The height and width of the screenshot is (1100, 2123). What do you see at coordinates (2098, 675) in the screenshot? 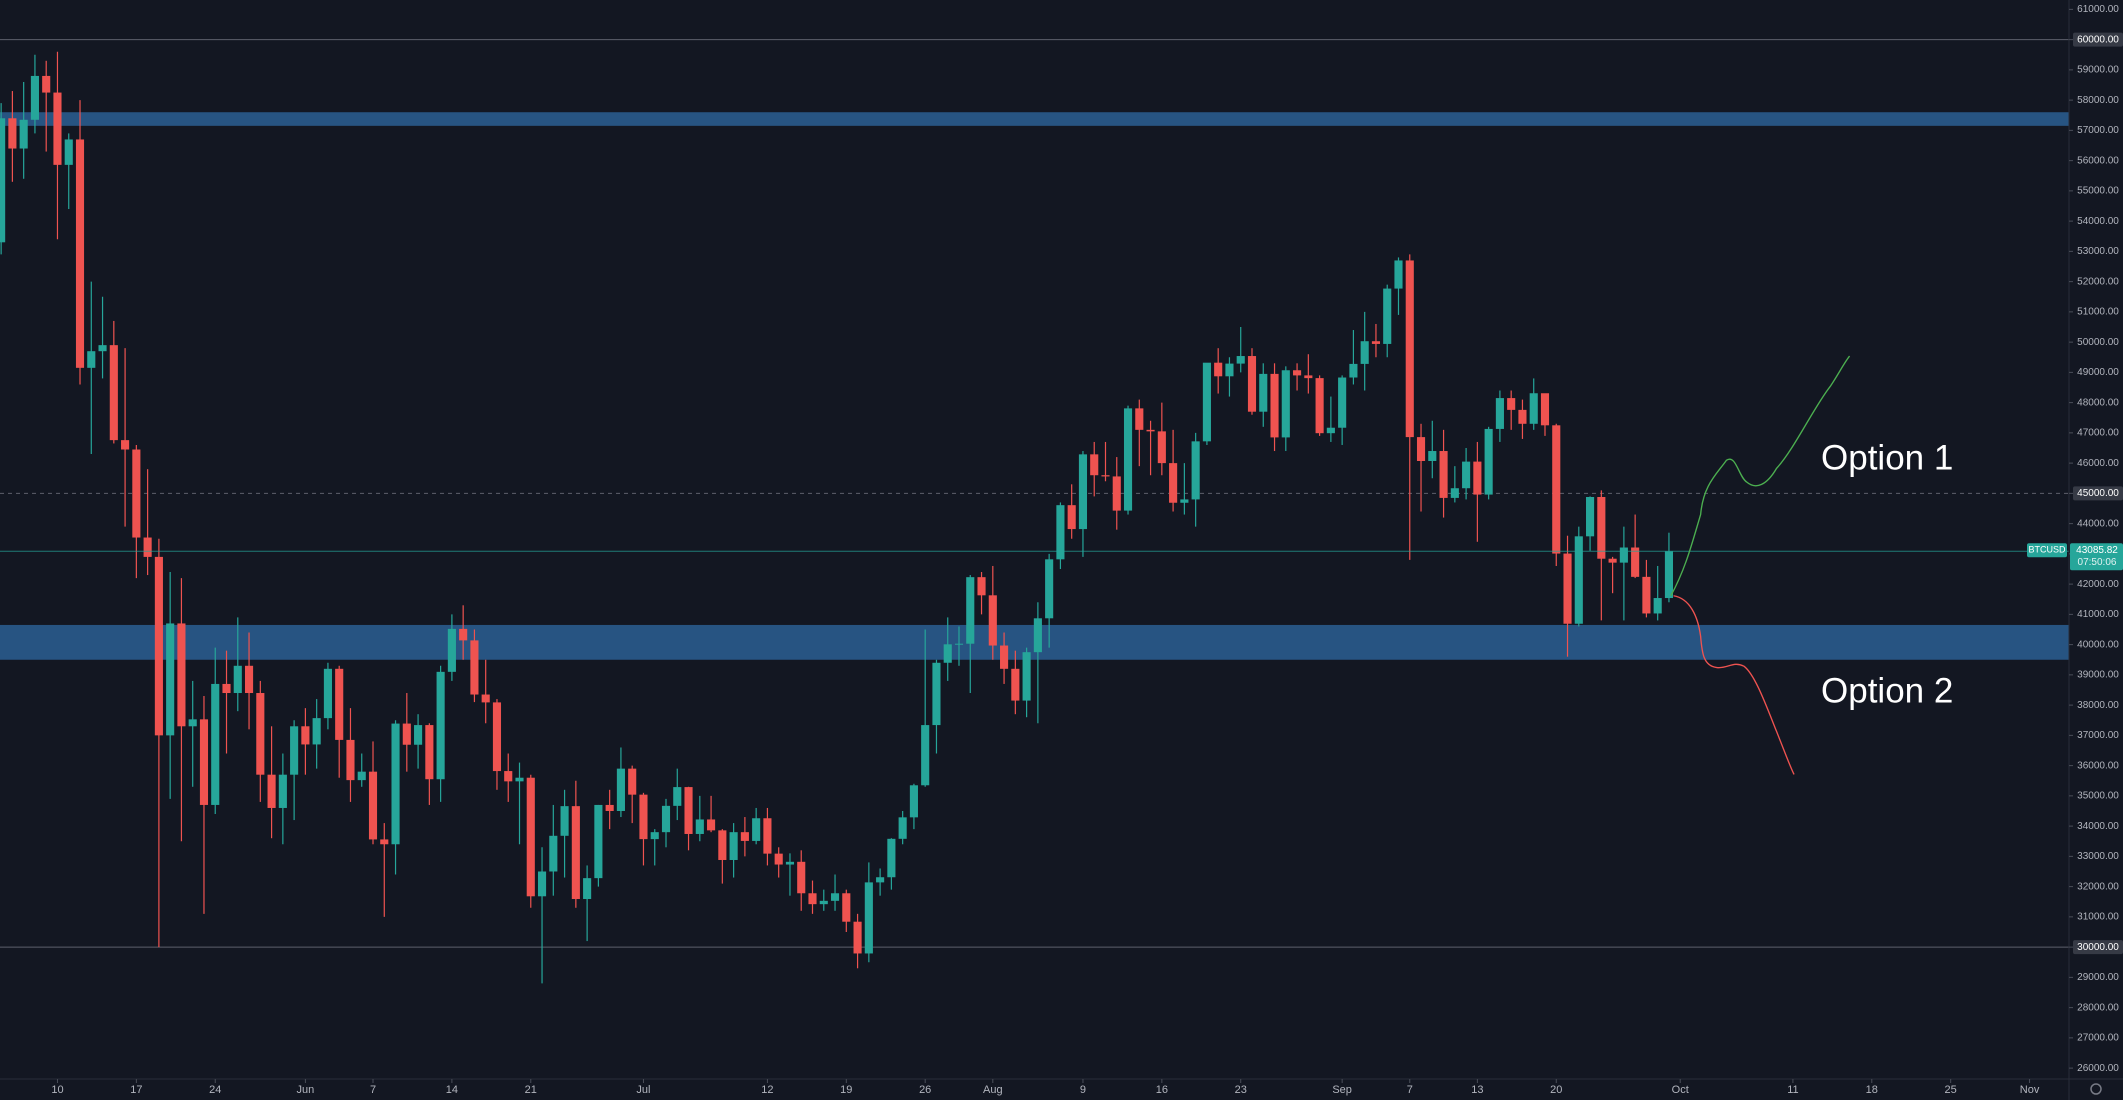
I see `y-tick-label: 39000.00` at bounding box center [2098, 675].